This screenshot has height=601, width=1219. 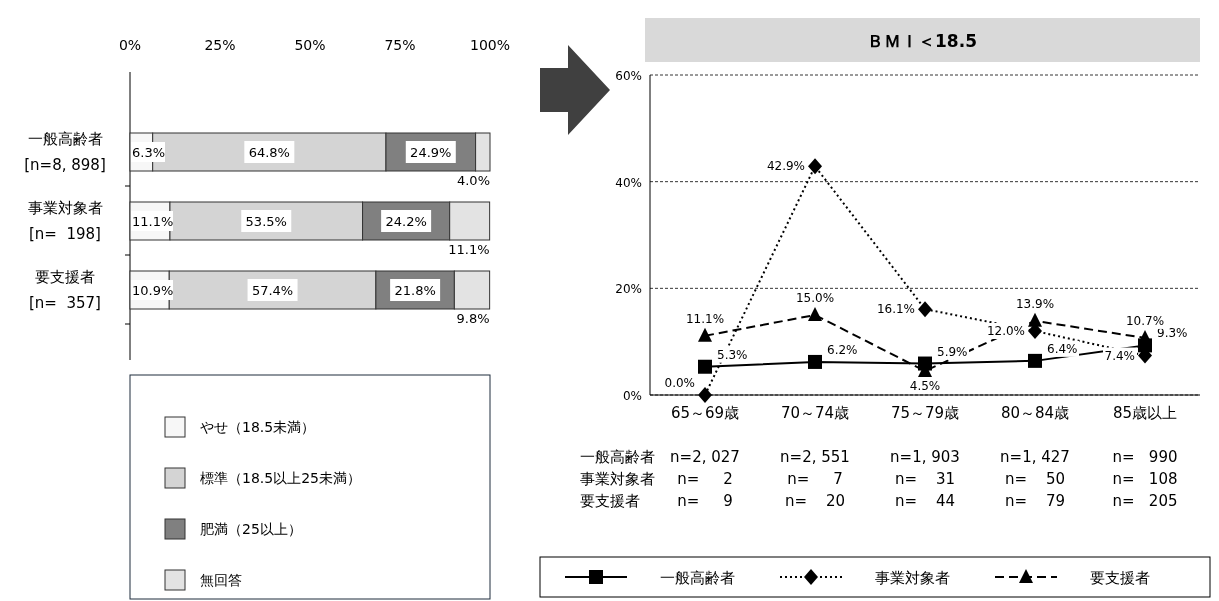 I want to click on text: n= 50, so click(x=1035, y=479).